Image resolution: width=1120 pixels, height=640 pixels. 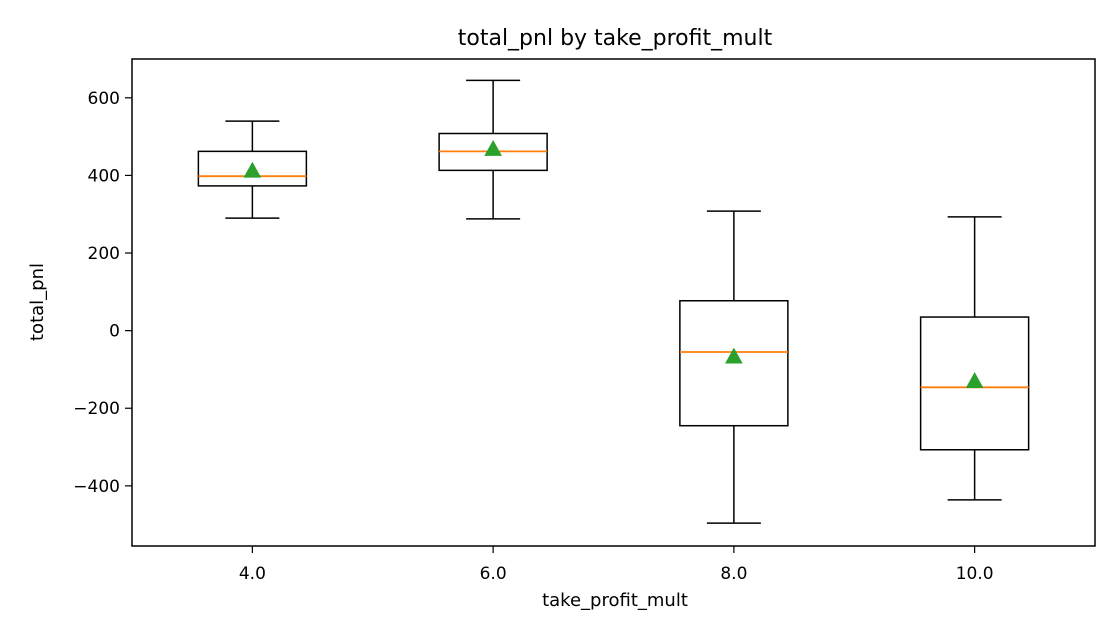 What do you see at coordinates (37, 302) in the screenshot?
I see `y-axis-label: total_pnl` at bounding box center [37, 302].